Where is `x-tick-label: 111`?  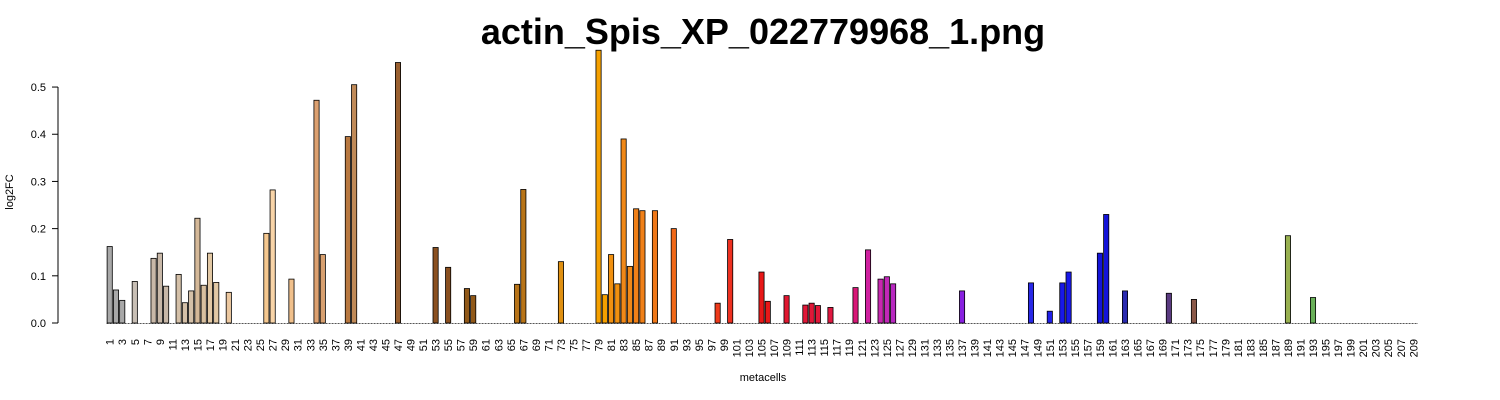 x-tick-label: 111 is located at coordinates (800, 347).